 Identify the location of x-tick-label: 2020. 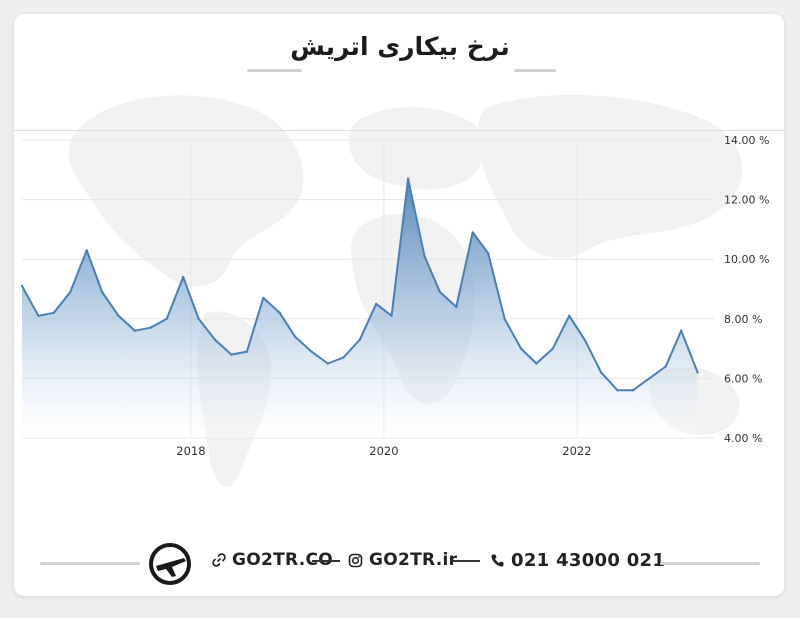
(383, 451).